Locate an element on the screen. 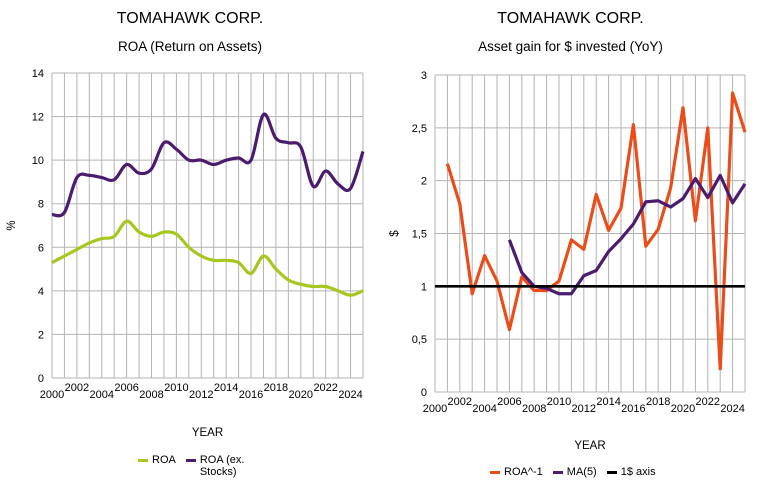 The height and width of the screenshot is (499, 761). chart-legend: ROA ROA (ex. Stocks) is located at coordinates (205, 466).